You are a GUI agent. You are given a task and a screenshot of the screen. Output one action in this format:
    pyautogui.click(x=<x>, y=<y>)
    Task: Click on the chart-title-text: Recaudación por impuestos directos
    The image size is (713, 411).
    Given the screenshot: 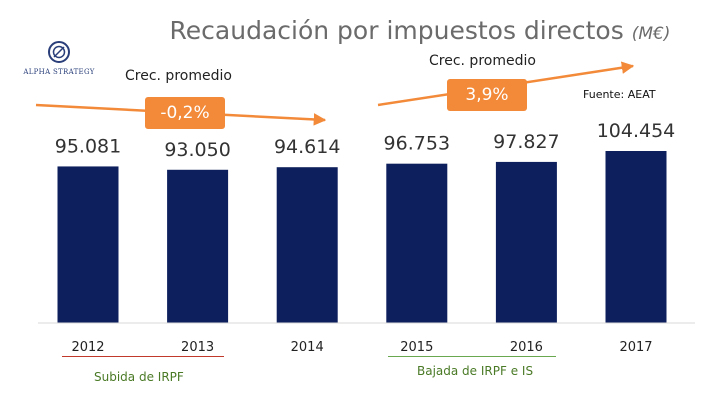 What is the action you would take?
    pyautogui.click(x=396, y=30)
    